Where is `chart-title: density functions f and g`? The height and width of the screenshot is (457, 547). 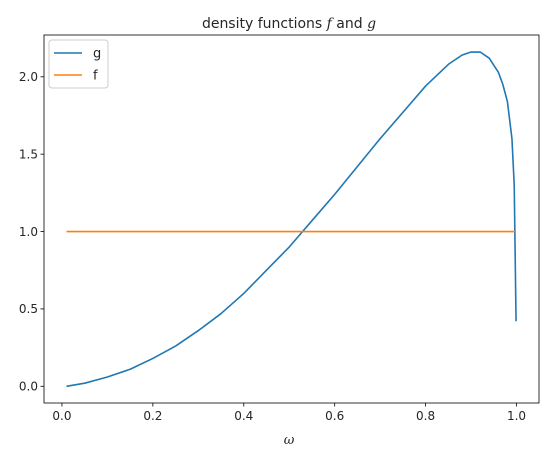 chart-title: density functions f and g is located at coordinates (289, 24).